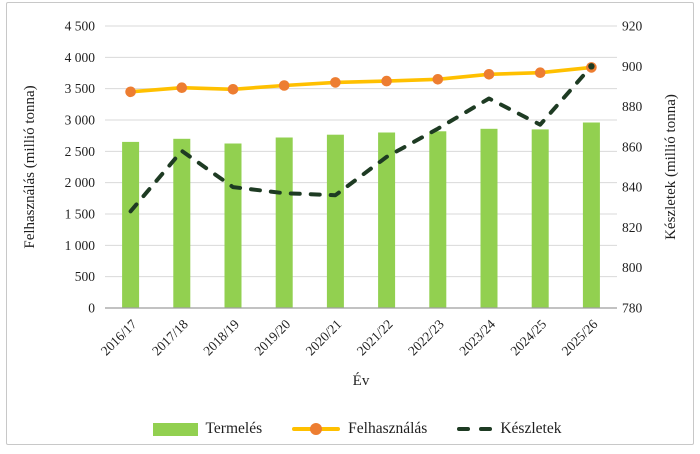 The height and width of the screenshot is (454, 700). I want to click on right-axis-tick-label: 820, so click(632, 227).